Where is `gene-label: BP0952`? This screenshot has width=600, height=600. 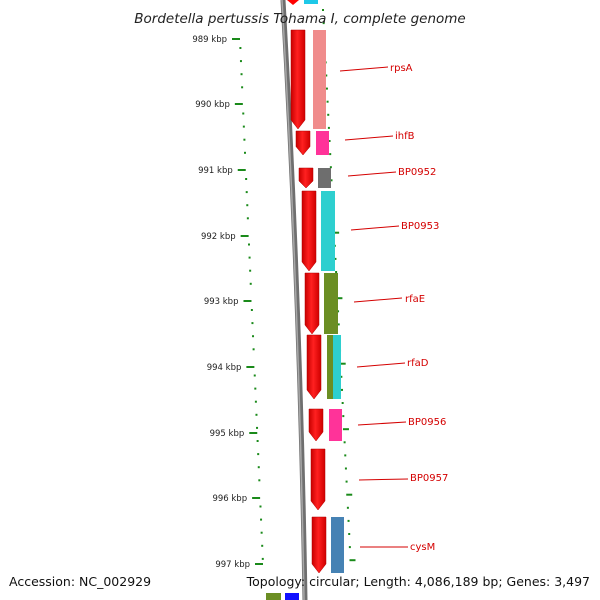
gene-label: BP0952 is located at coordinates (417, 172).